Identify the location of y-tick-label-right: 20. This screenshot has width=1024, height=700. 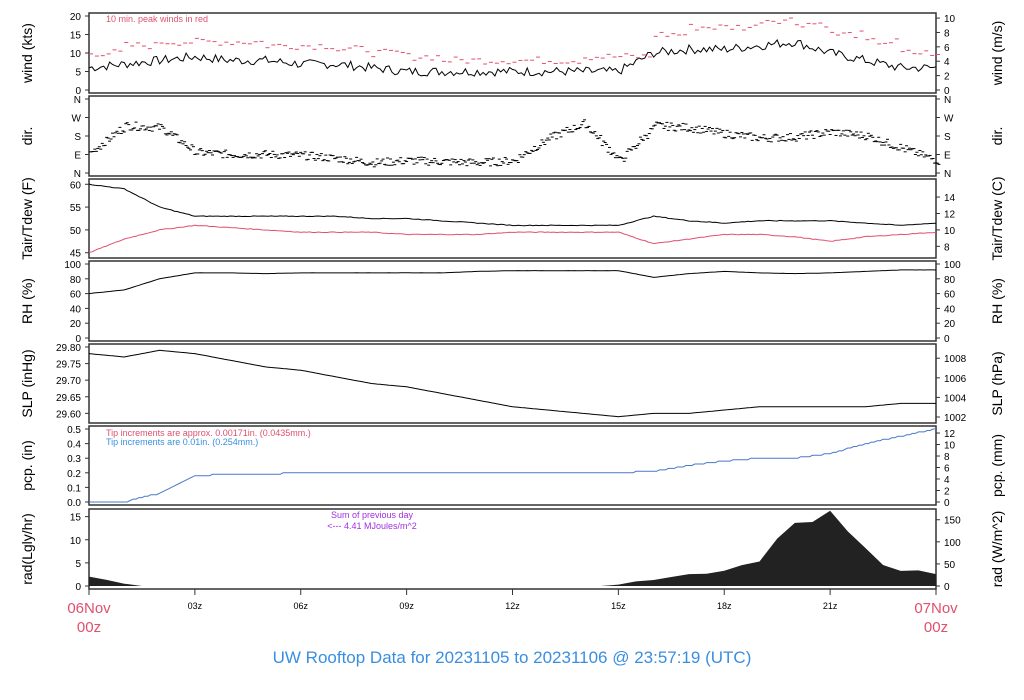
(950, 324).